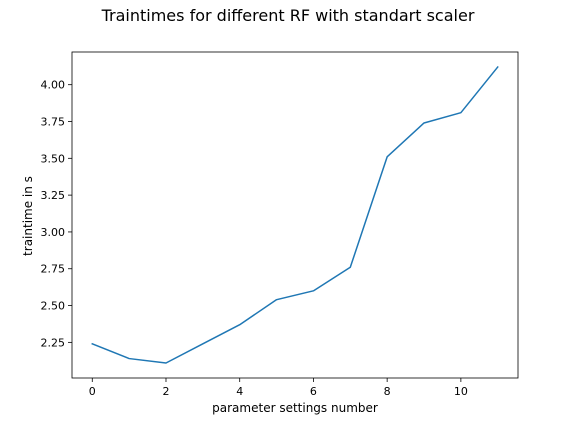 This screenshot has width=576, height=436. I want to click on x-tick-label: 0, so click(92, 391).